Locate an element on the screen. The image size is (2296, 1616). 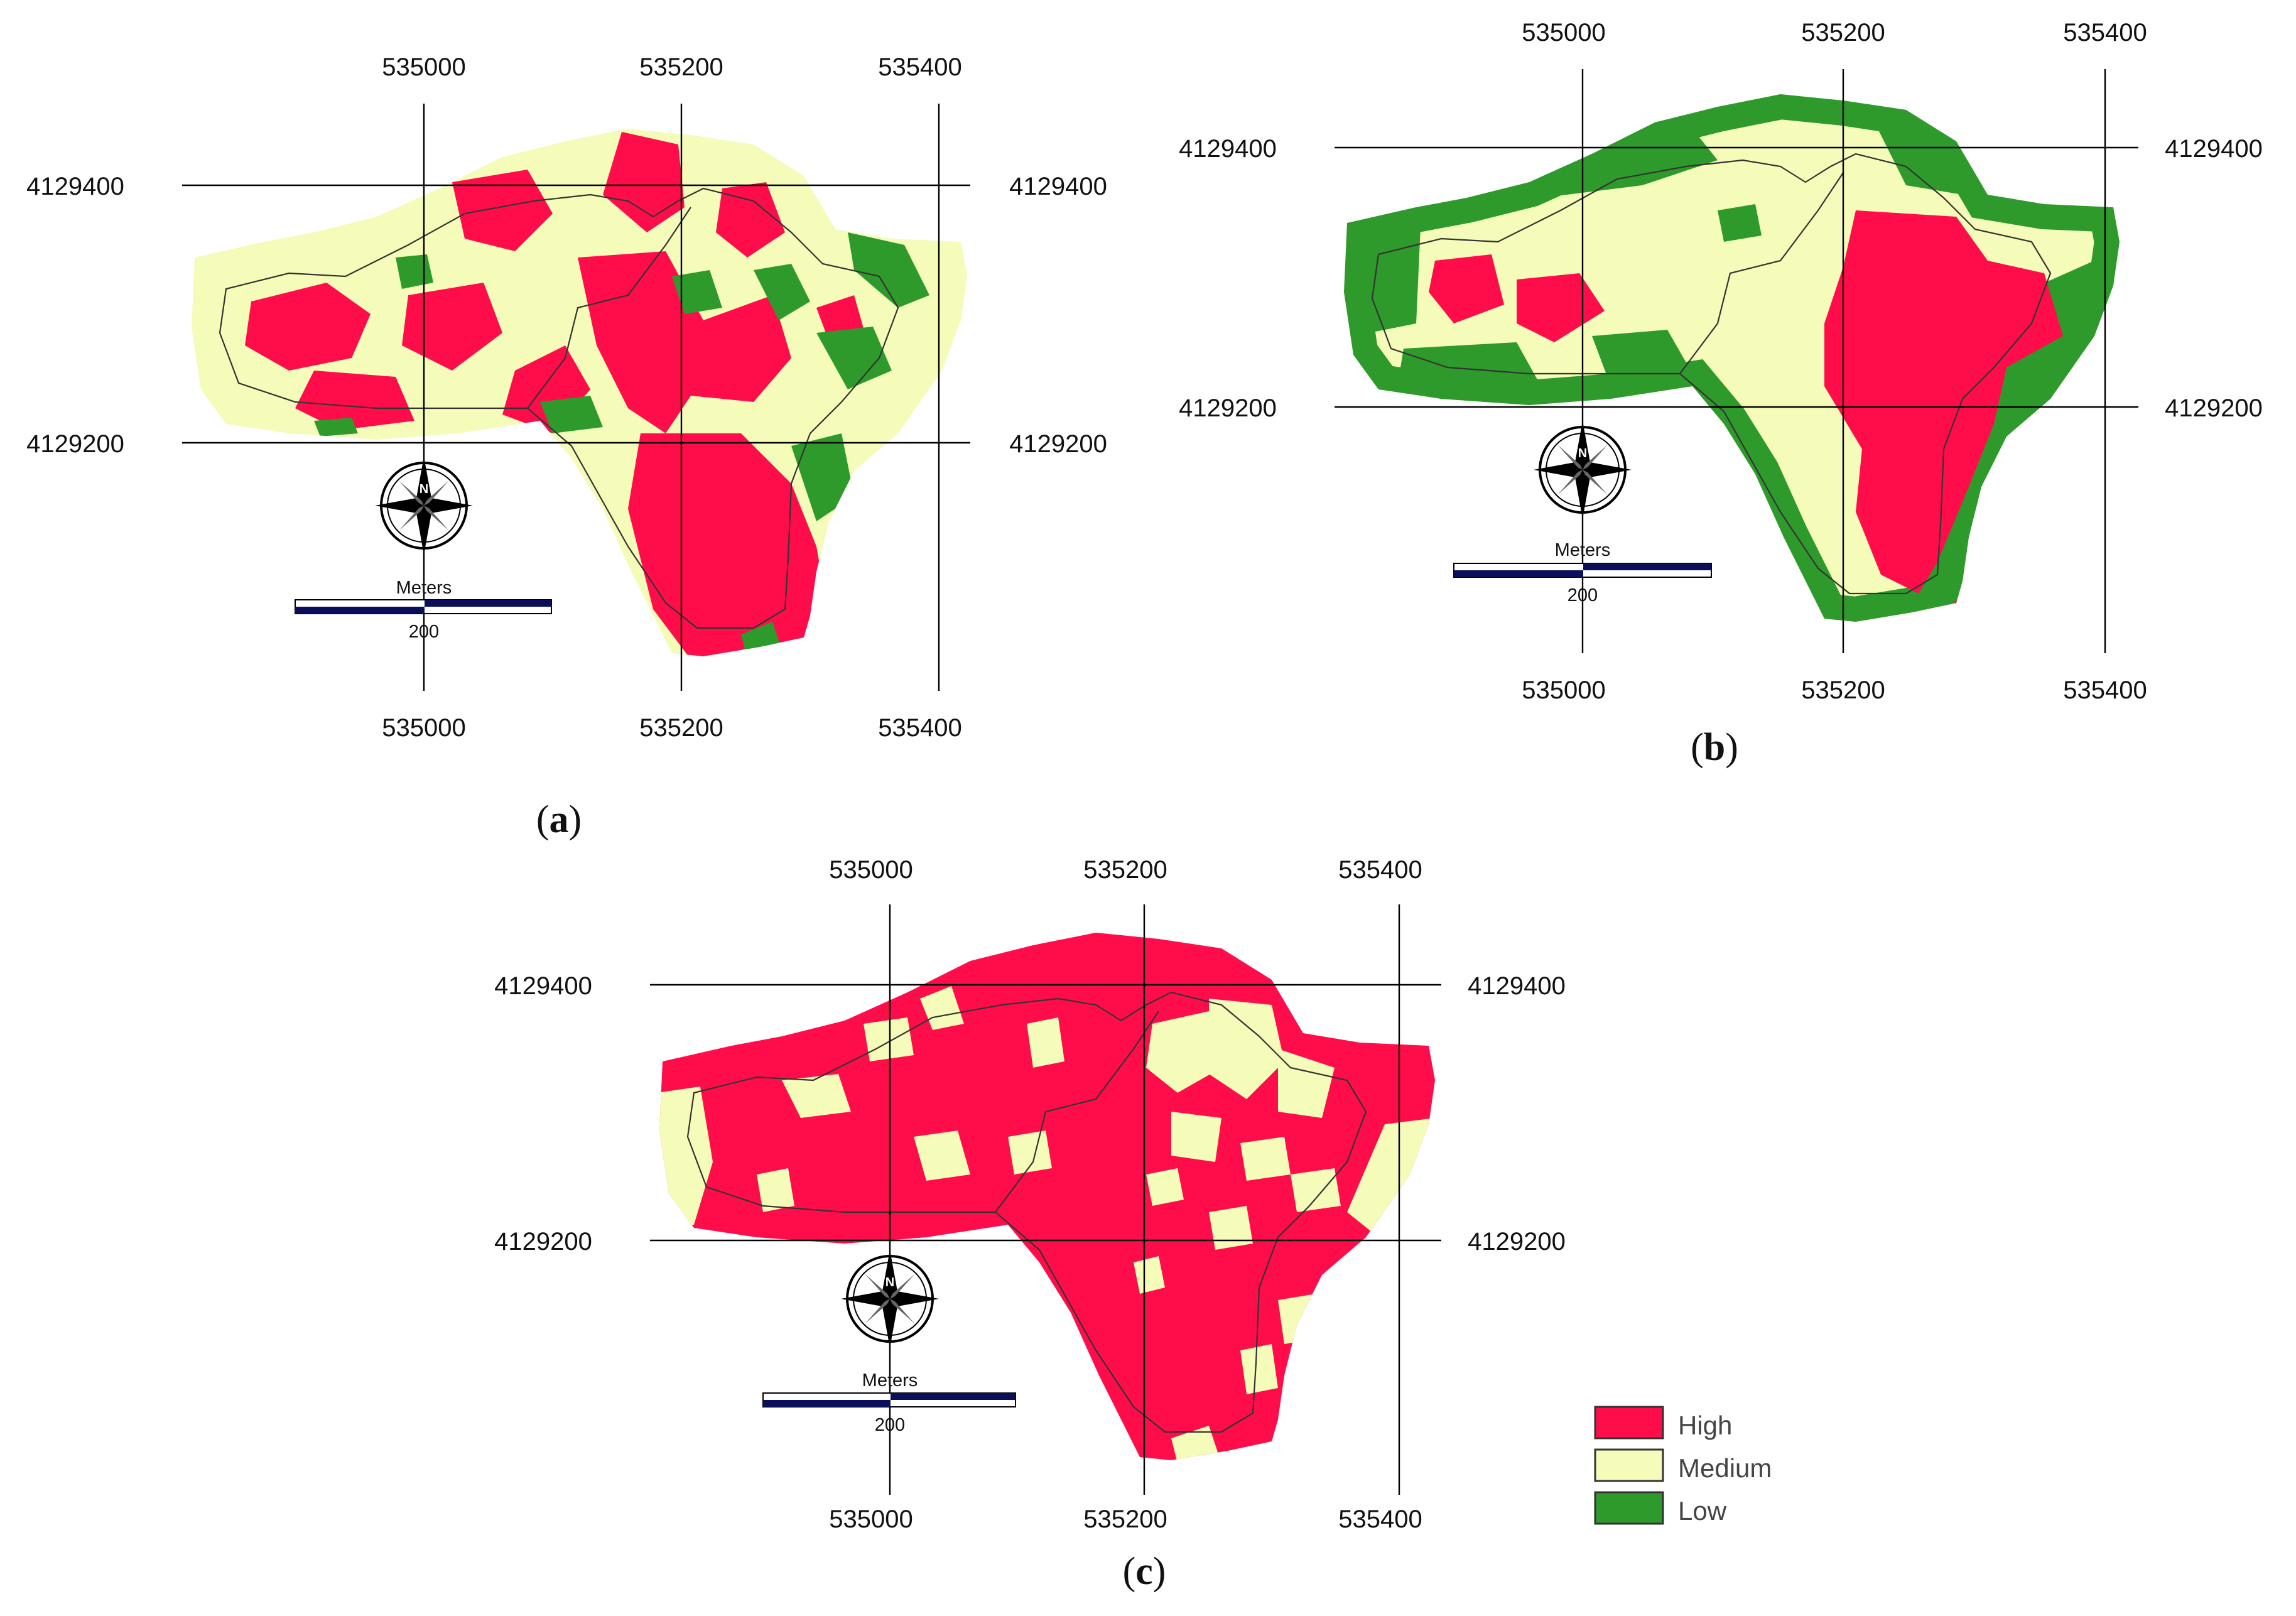
panel-c-top-x-label-1: 535000 is located at coordinates (870, 870).